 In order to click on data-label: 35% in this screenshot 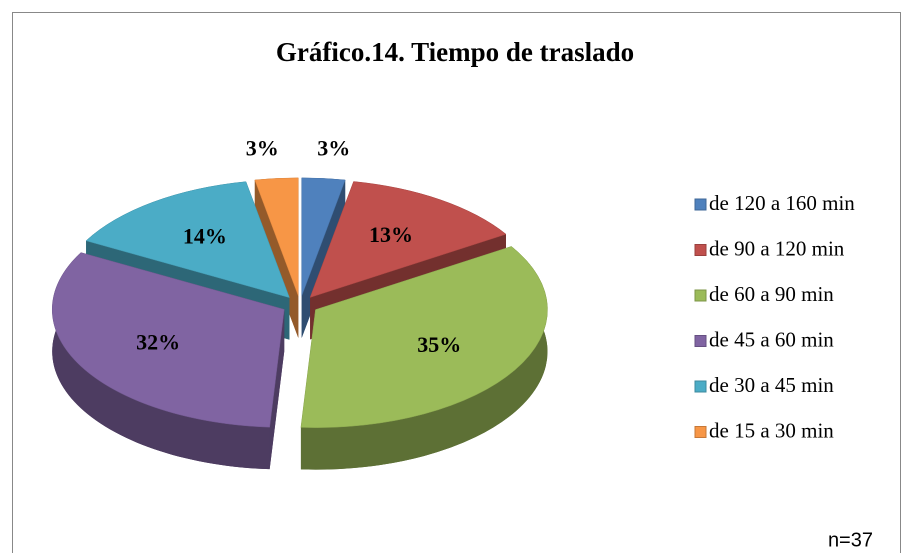, I will do `click(439, 344)`.